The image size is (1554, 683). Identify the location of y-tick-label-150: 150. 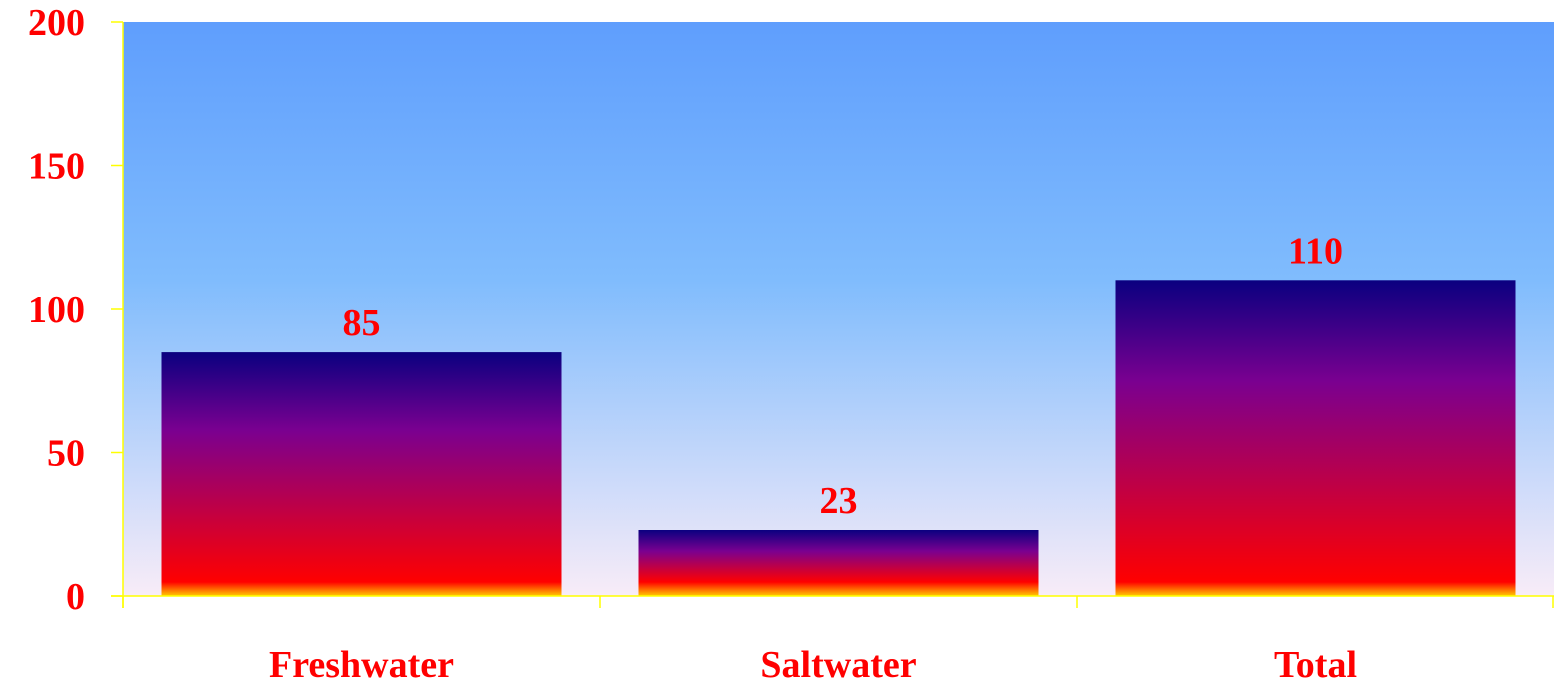
(56, 167).